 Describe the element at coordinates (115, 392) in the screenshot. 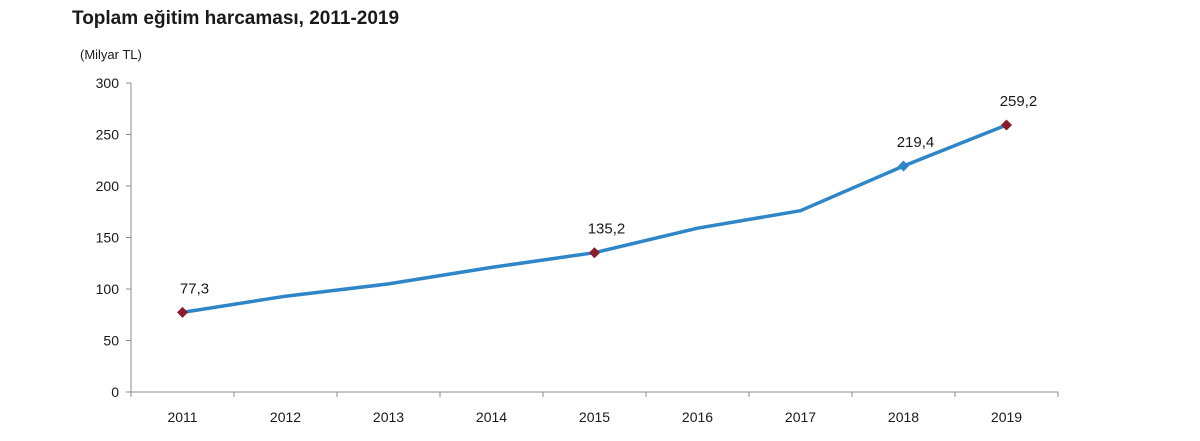

I see `y-tick-label: 0` at that location.